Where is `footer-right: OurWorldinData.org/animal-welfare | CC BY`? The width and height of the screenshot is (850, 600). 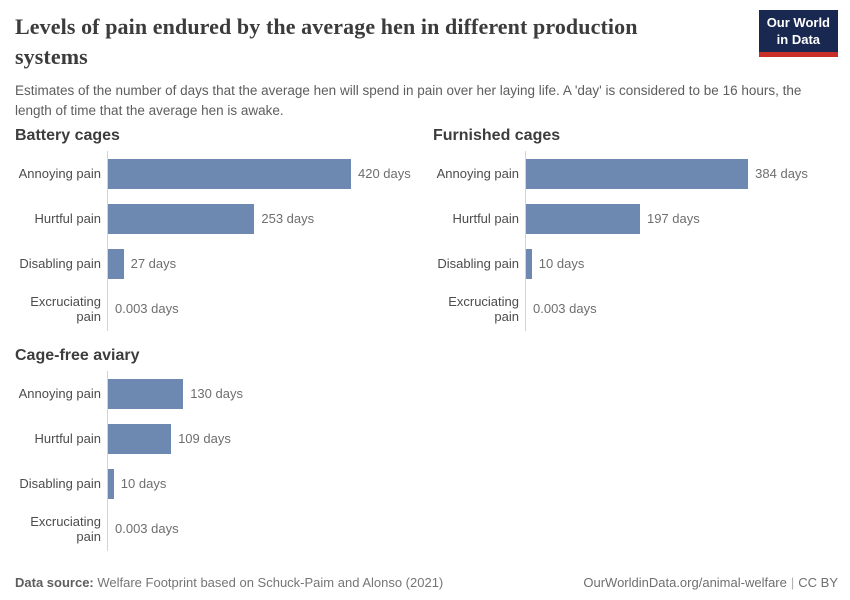
footer-right: OurWorldinData.org/animal-welfare | CC BY is located at coordinates (710, 582).